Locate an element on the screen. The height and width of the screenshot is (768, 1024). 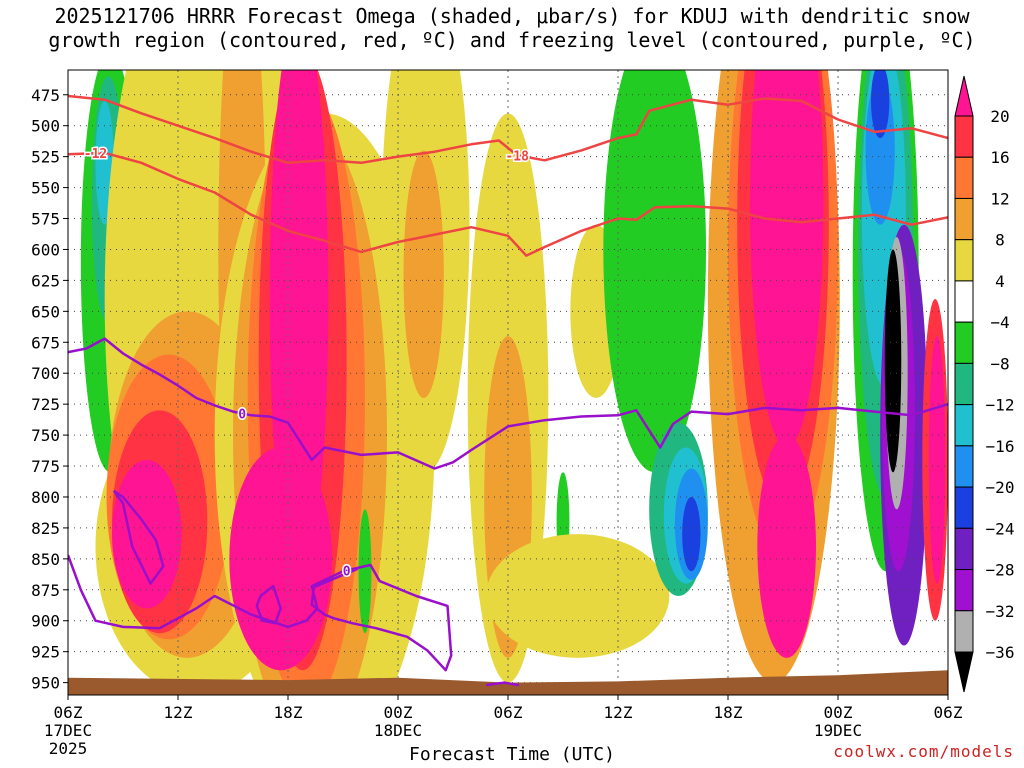
y-tick-label: 650 is located at coordinates (45, 311).